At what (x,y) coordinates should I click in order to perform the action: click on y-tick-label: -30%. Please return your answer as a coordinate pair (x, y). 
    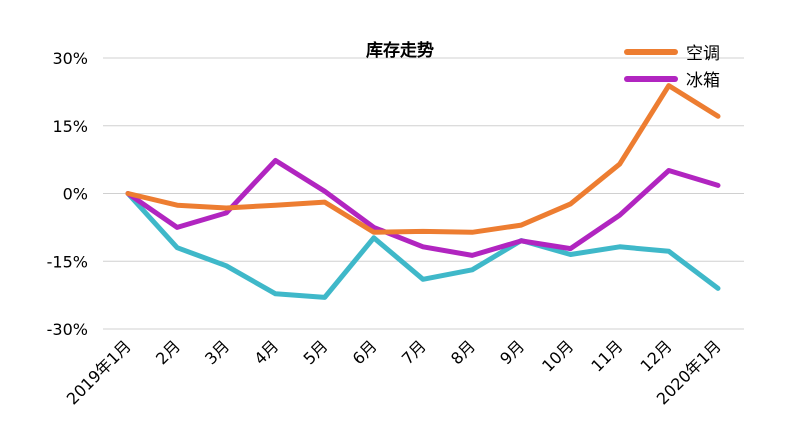
    Looking at the image, I should click on (67, 329).